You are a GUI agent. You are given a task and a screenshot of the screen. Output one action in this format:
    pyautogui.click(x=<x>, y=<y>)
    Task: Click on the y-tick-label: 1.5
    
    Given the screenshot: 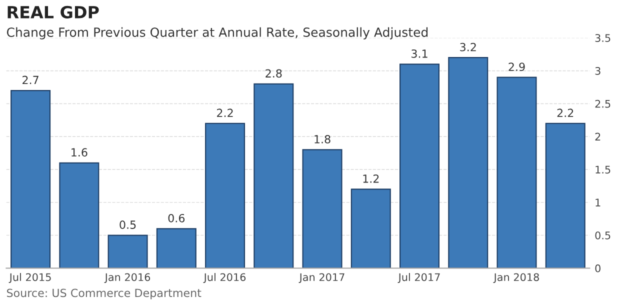 What is the action you would take?
    pyautogui.click(x=603, y=170)
    